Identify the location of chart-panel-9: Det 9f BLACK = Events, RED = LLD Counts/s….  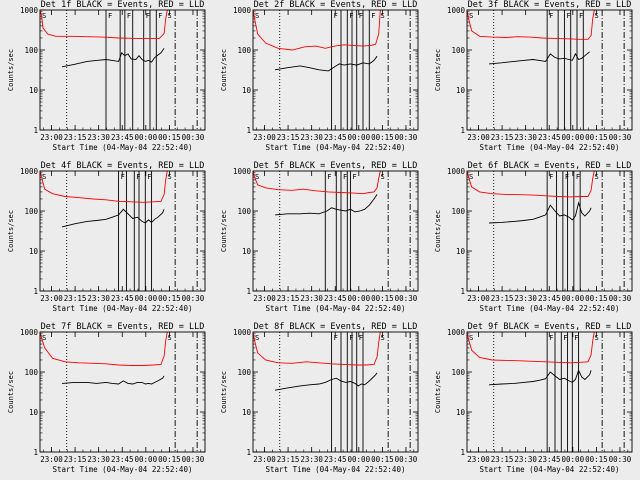
(533, 398).